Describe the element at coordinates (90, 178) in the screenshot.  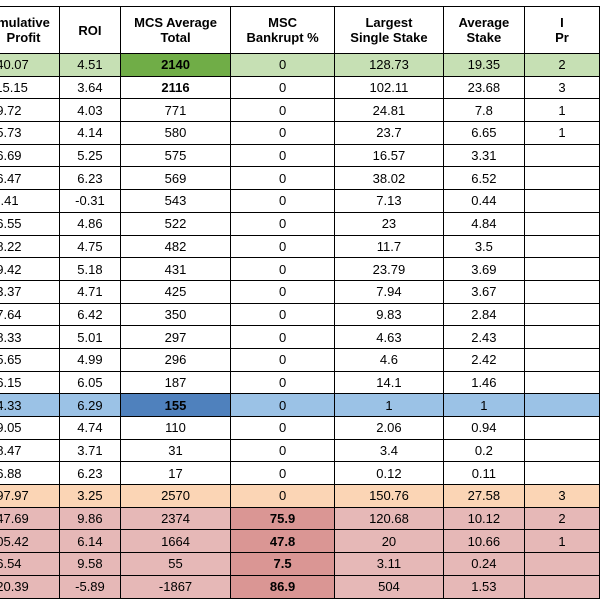
I see `cell-roi: 6.23` at that location.